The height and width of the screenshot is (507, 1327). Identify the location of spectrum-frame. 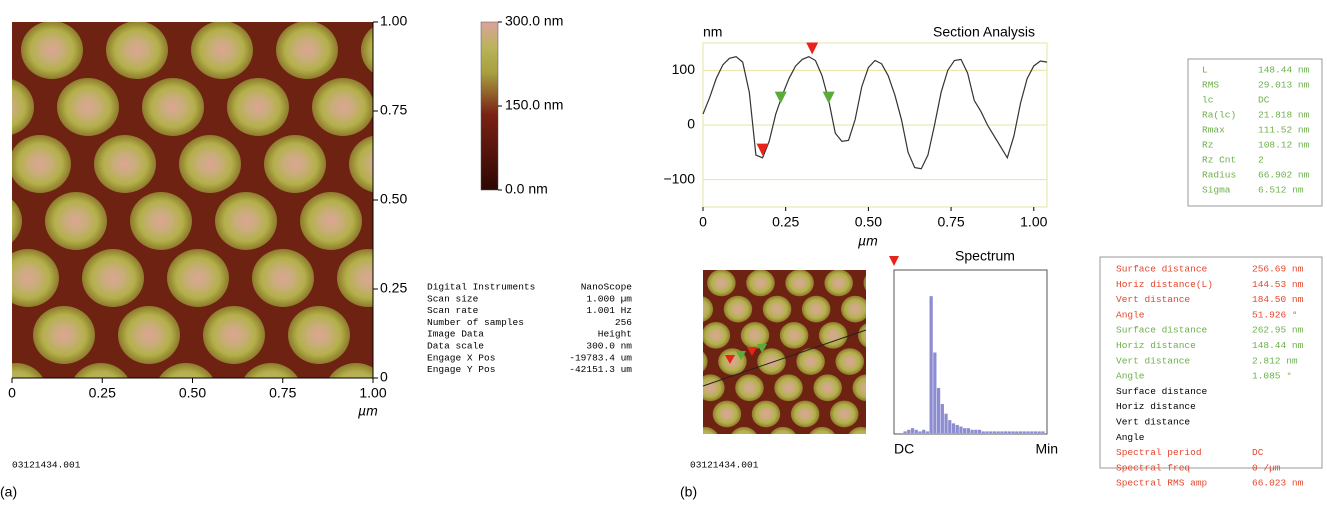
(970, 352).